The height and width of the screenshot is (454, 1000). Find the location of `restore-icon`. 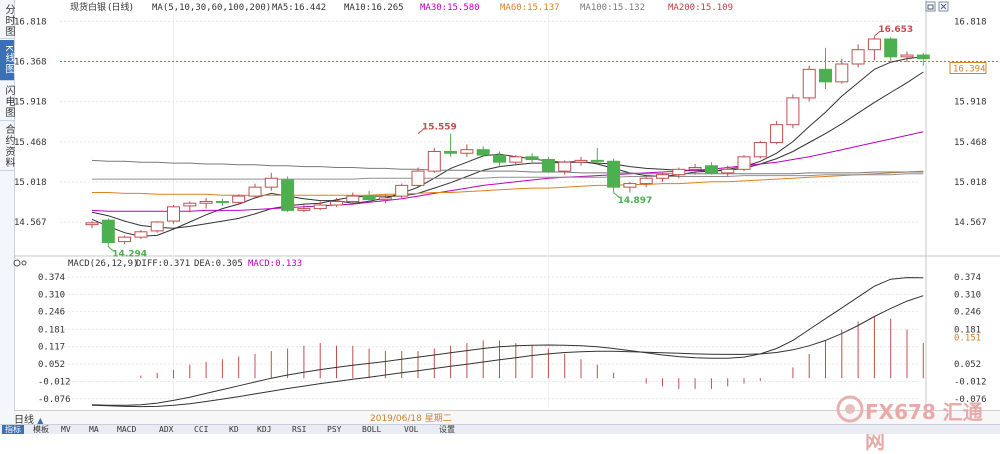

restore-icon is located at coordinates (930, 6).